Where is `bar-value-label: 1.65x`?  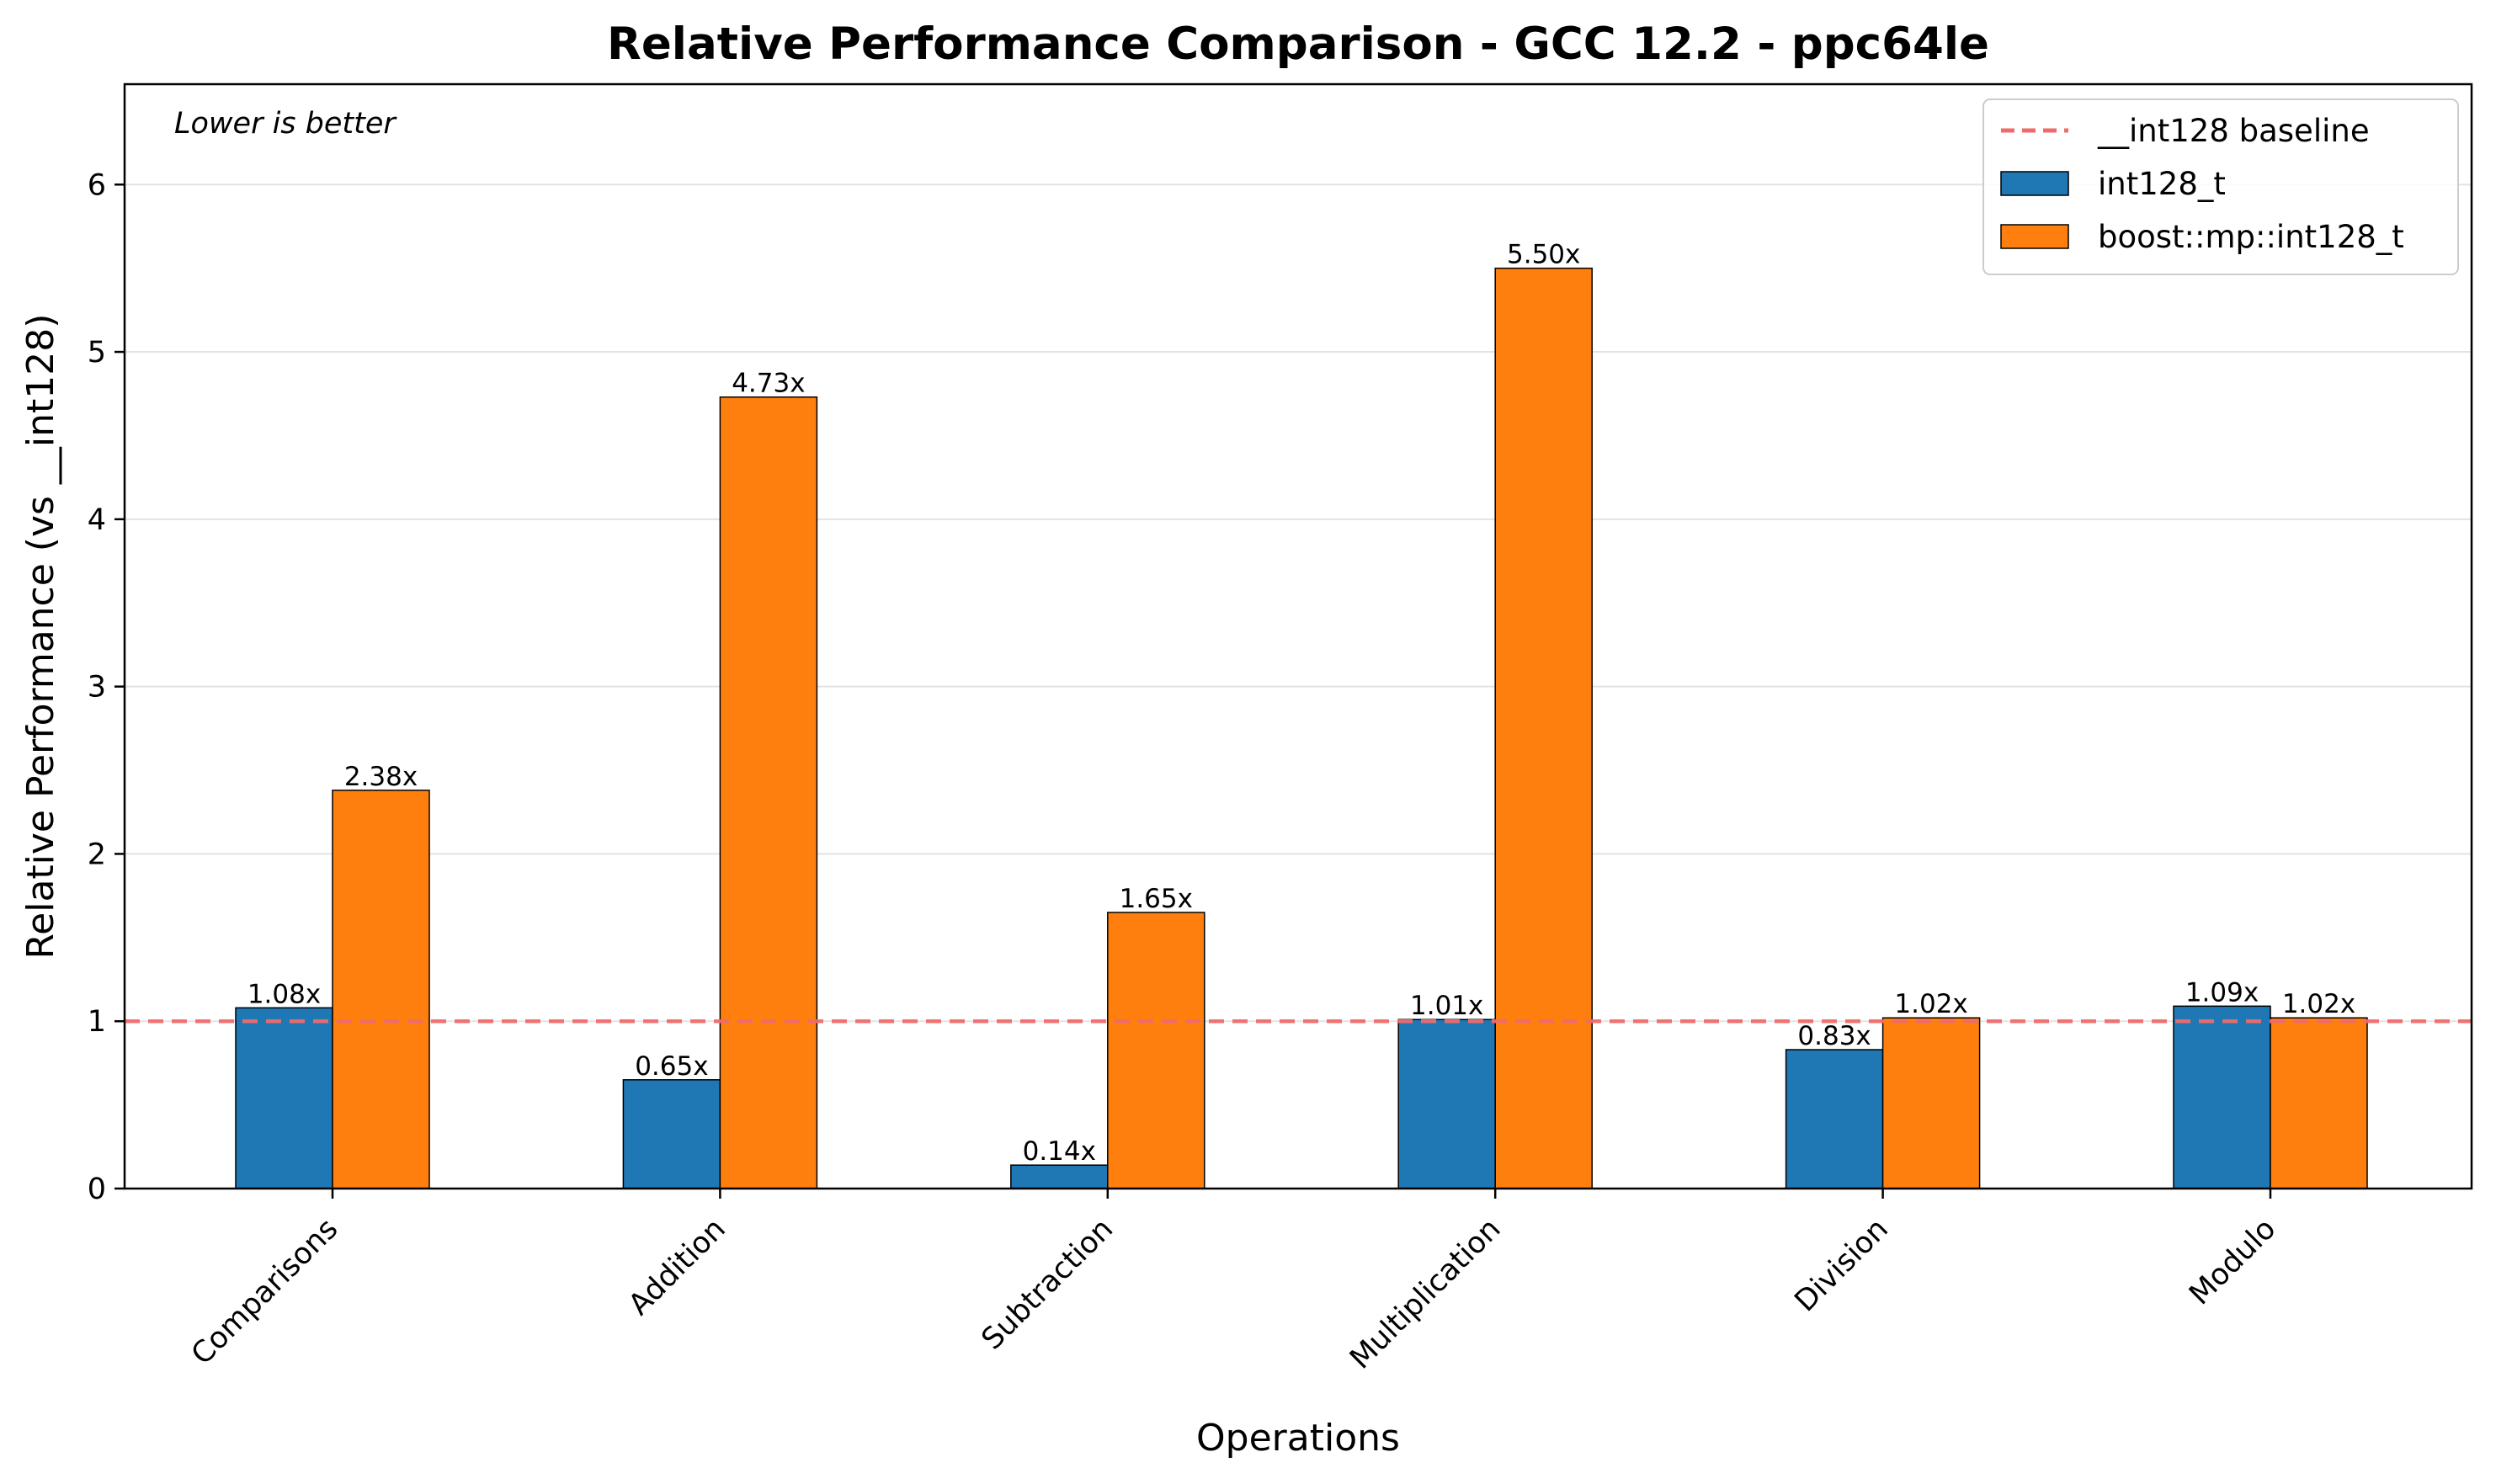 bar-value-label: 1.65x is located at coordinates (1156, 899).